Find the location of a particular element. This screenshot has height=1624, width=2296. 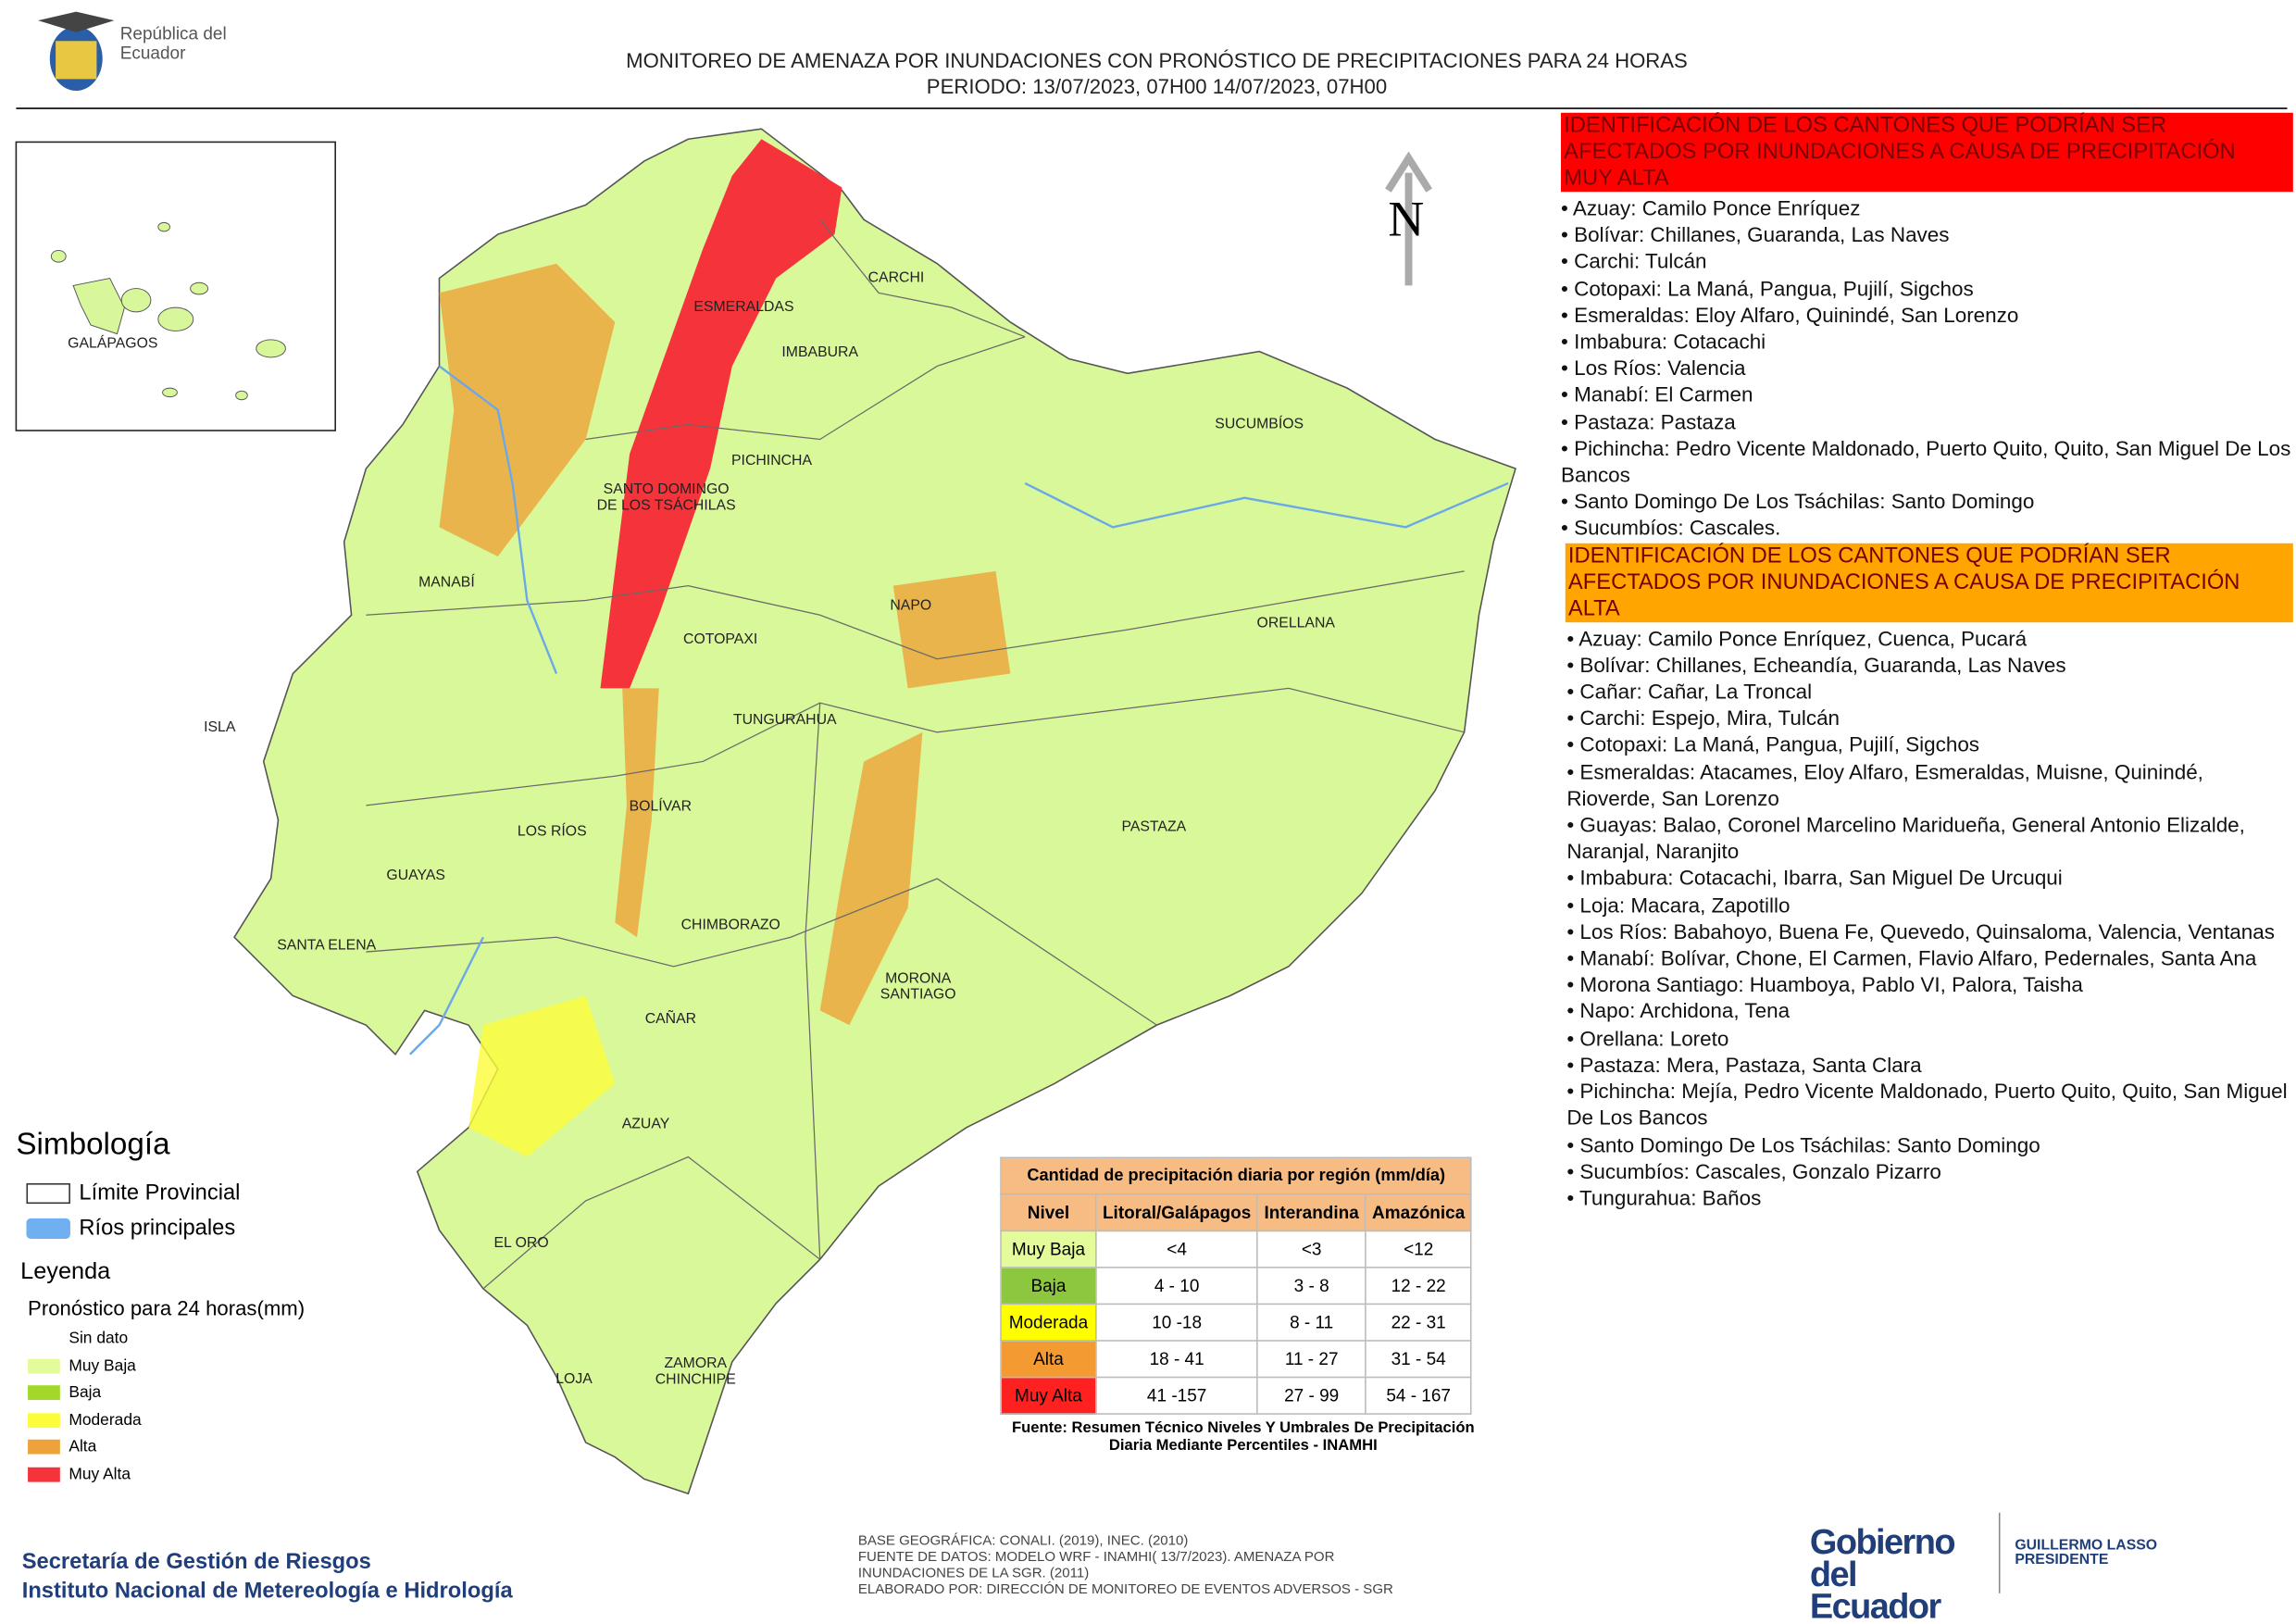

symbol: Límite Provincial is located at coordinates (133, 1193).